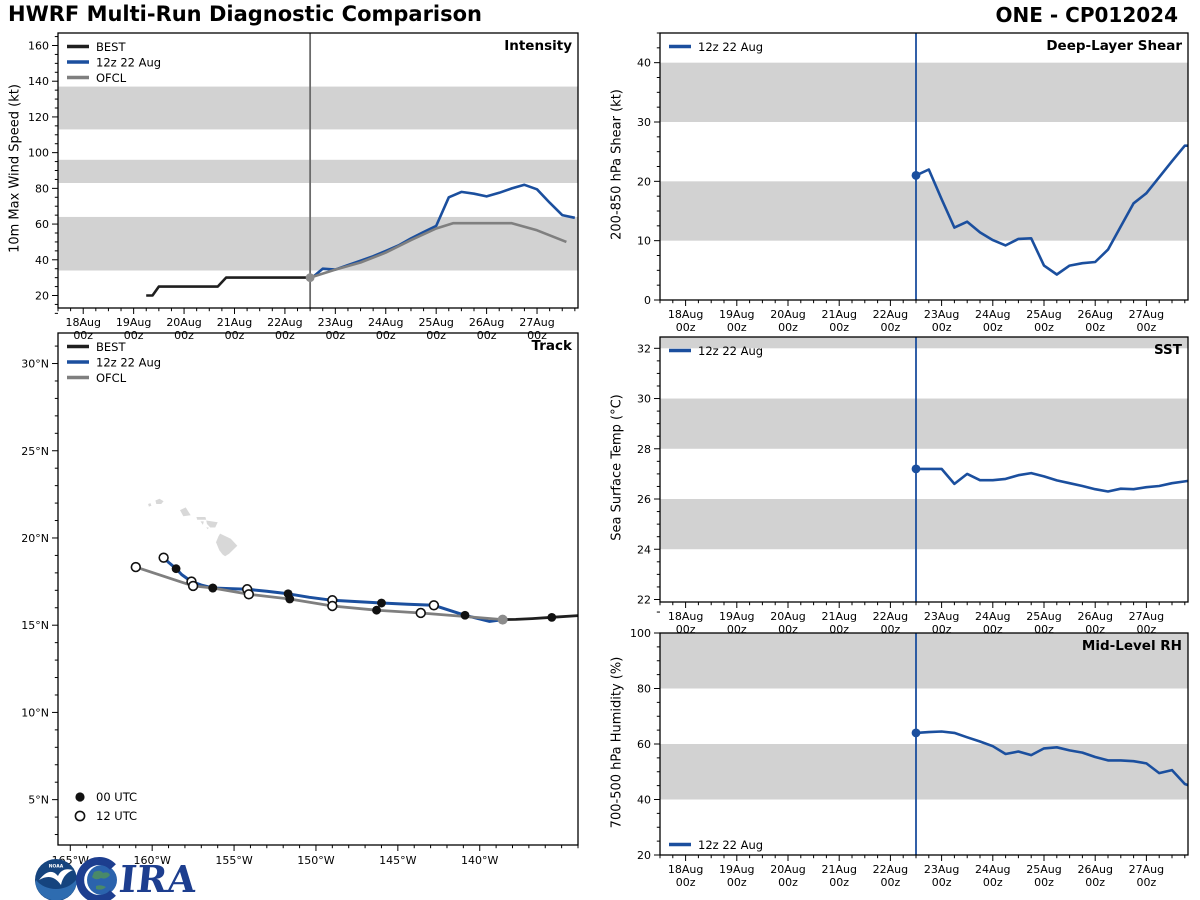 This screenshot has width=1200, height=900. Describe the element at coordinates (35, 364) in the screenshot. I see `track-ytick-label: 30°N` at that location.